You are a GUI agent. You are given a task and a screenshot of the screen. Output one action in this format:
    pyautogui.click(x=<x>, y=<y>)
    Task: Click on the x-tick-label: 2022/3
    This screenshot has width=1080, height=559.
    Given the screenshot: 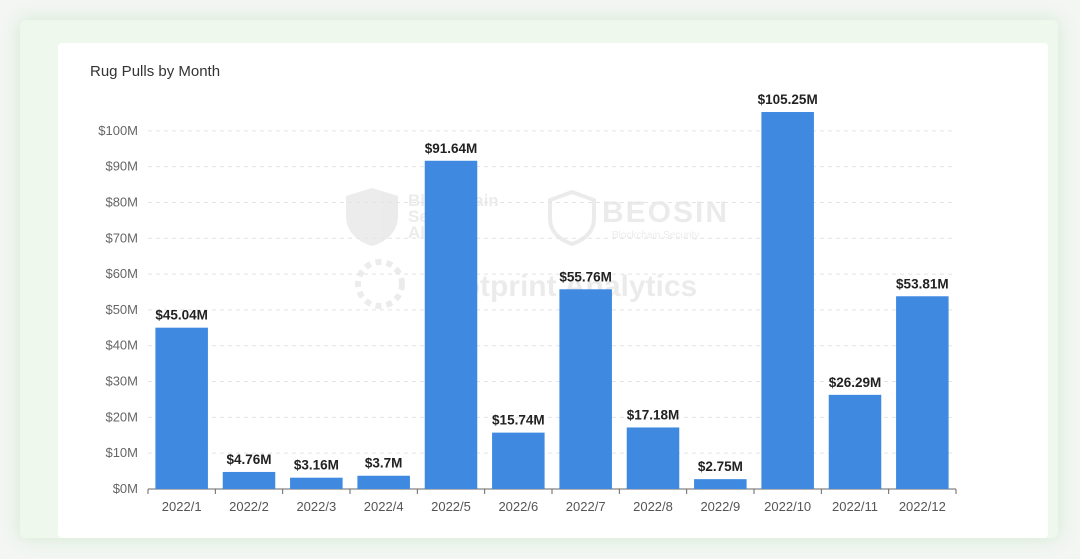 What is the action you would take?
    pyautogui.click(x=316, y=506)
    